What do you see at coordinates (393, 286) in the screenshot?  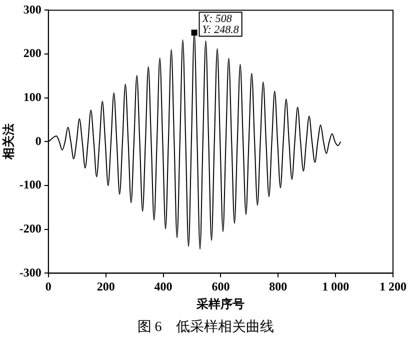 I see `x-tick-label: 1 200` at bounding box center [393, 286].